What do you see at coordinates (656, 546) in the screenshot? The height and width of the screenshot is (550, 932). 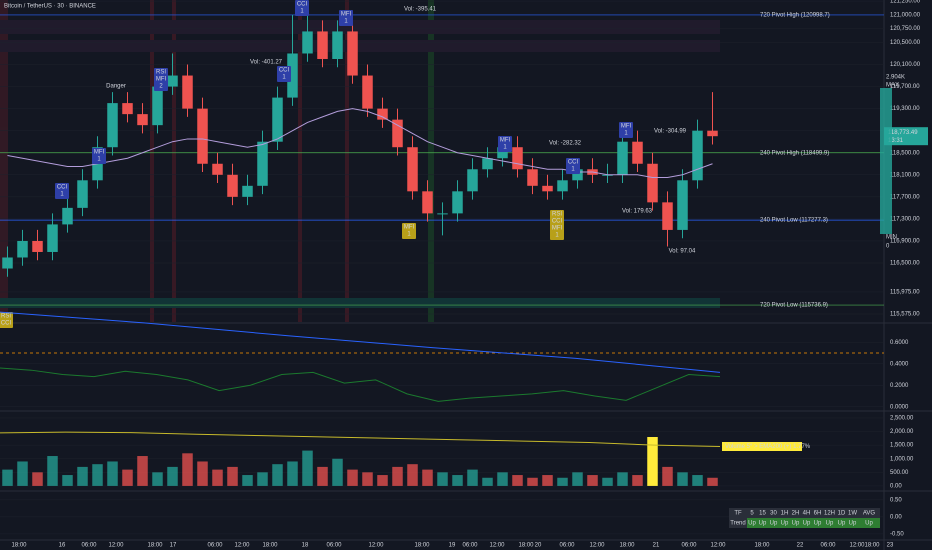 I see `x-tick-label: 21` at bounding box center [656, 546].